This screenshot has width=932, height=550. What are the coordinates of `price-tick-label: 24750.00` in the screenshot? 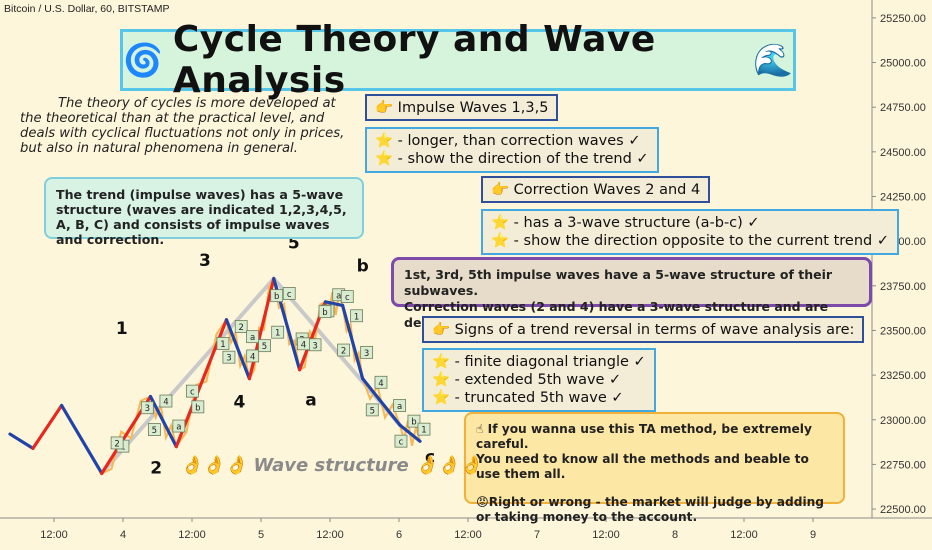 It's located at (903, 108).